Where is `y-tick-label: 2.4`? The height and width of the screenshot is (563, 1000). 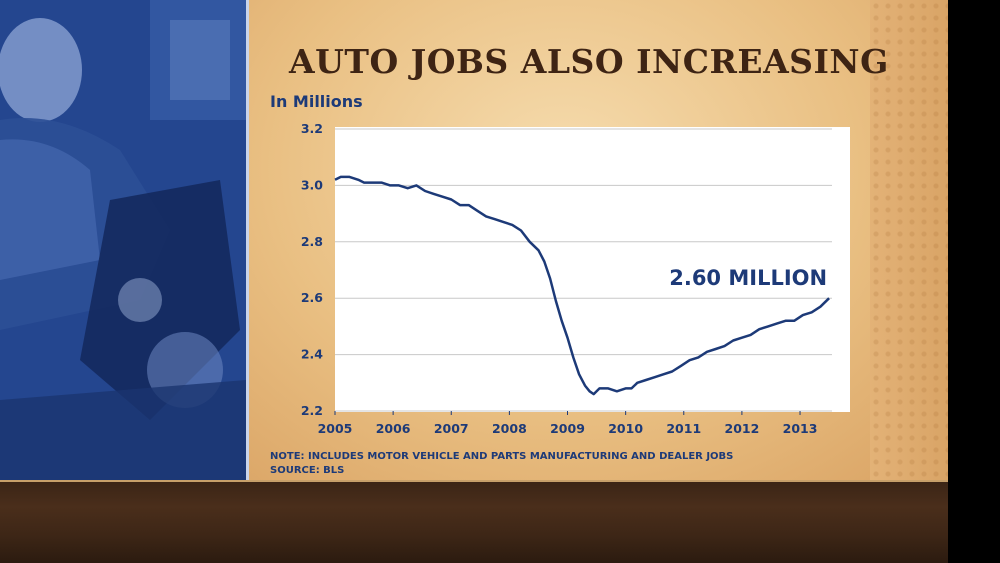 y-tick-label: 2.4 is located at coordinates (312, 354).